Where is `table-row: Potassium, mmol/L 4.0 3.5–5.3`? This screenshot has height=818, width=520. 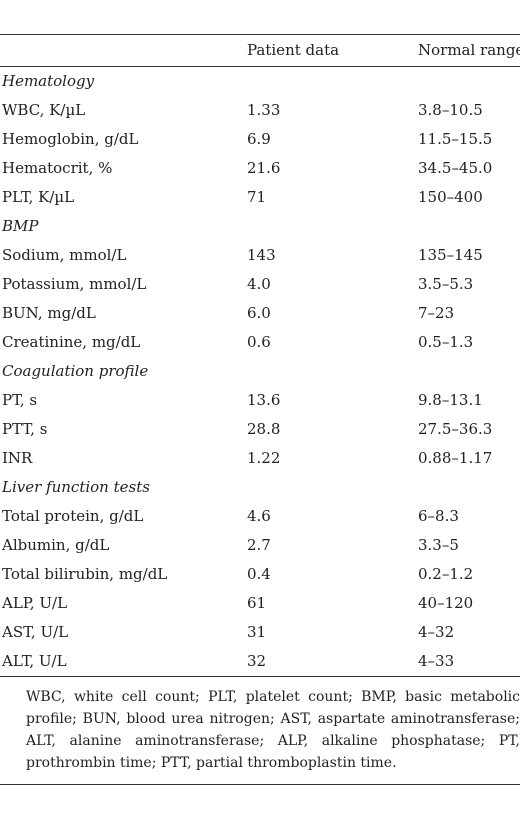 table-row: Potassium, mmol/L 4.0 3.5–5.3 is located at coordinates (260, 284).